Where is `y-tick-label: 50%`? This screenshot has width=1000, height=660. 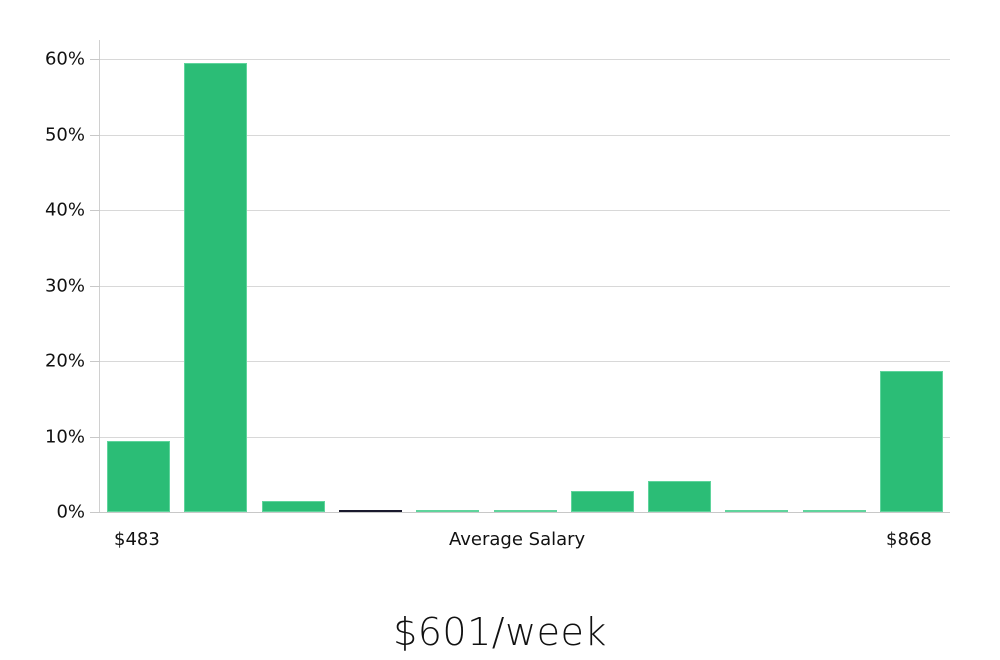
y-tick-label: 50% is located at coordinates (64, 135).